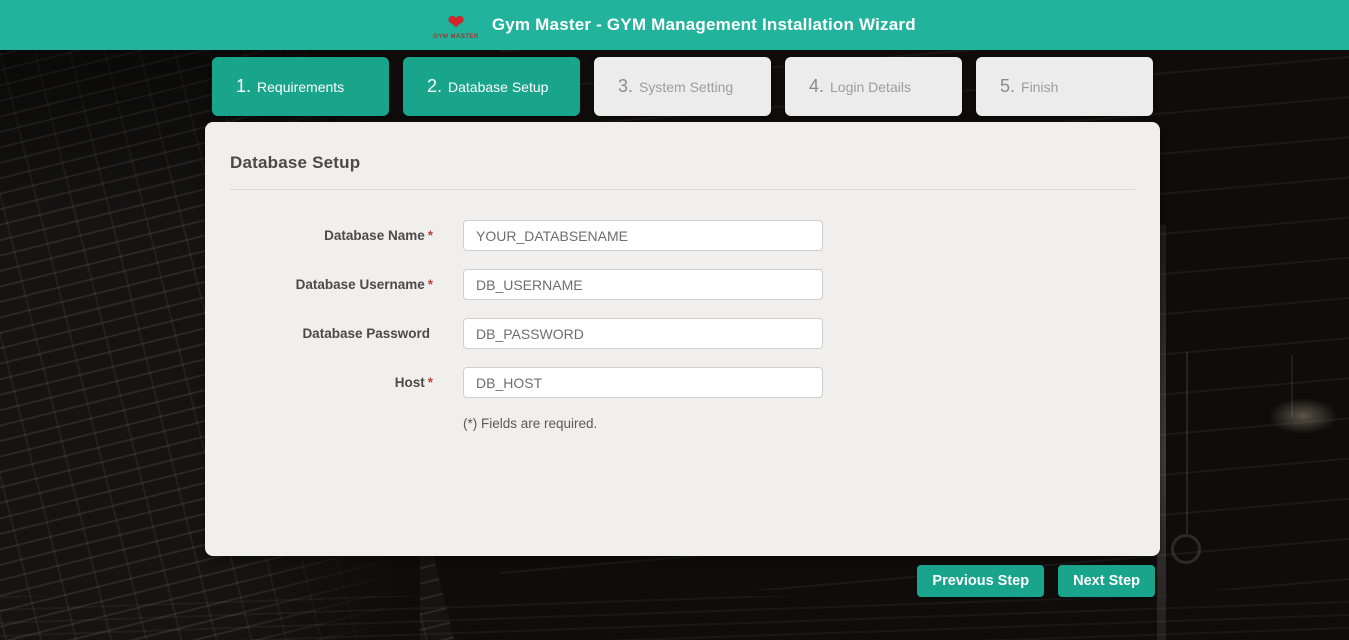 The height and width of the screenshot is (640, 1349). I want to click on database-username-label: Database Username *, so click(331, 284).